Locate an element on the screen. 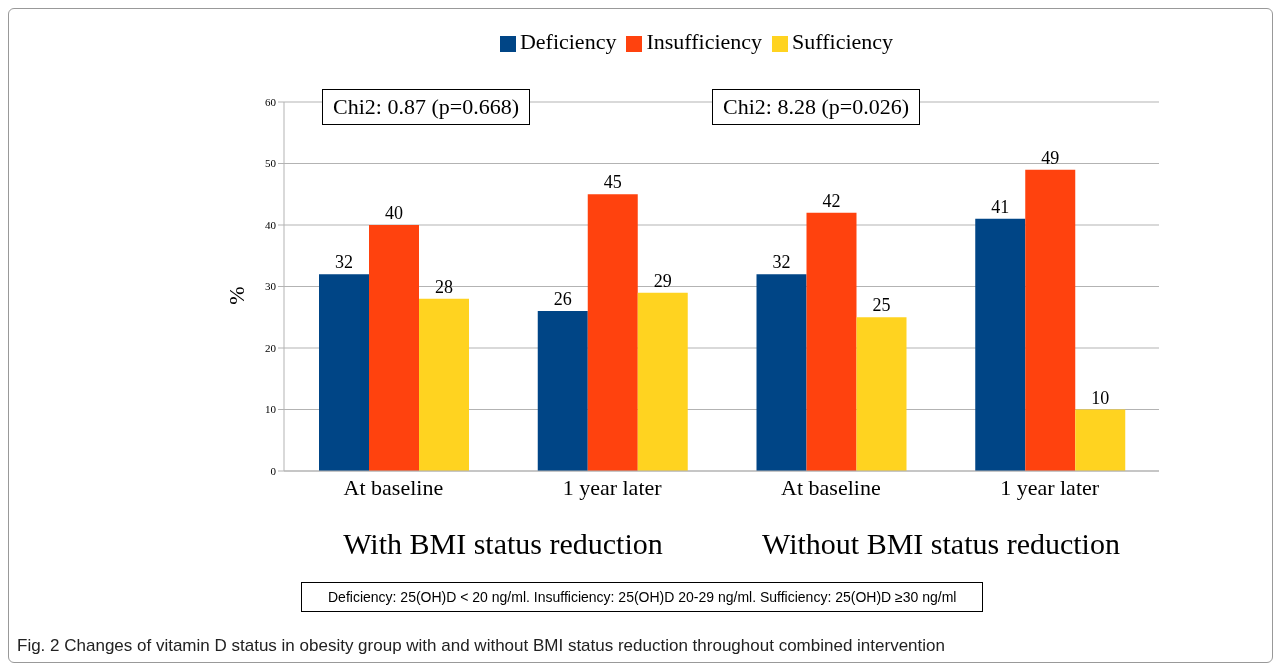 This screenshot has width=1281, height=663. y-tick-label: 30 is located at coordinates (271, 286).